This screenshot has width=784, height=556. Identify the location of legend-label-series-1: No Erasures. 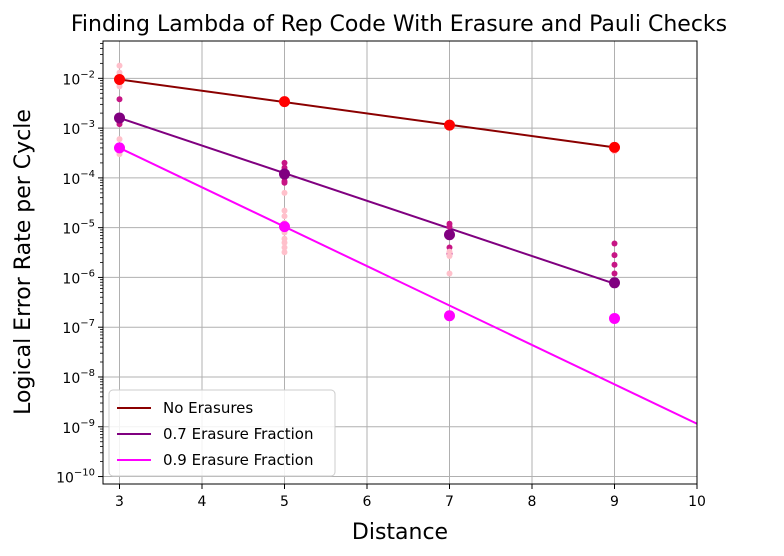
(208, 408).